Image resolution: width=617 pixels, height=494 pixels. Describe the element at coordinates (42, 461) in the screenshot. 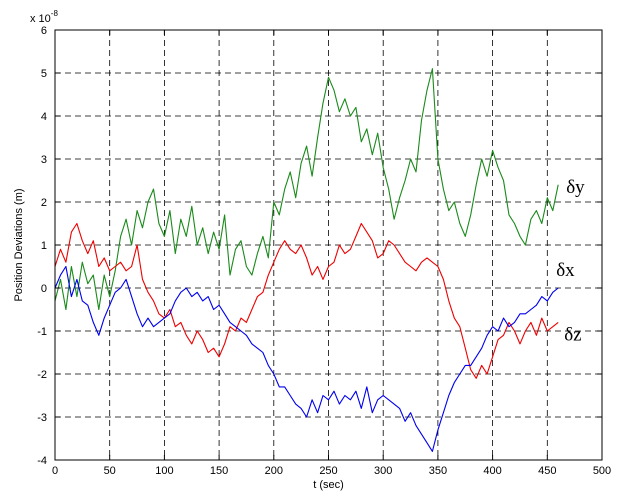

I see `y-tick-label: -4` at that location.